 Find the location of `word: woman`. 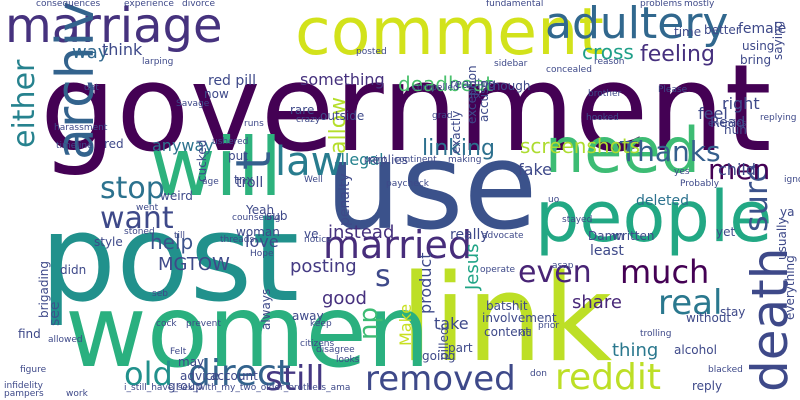

word: woman is located at coordinates (258, 232).